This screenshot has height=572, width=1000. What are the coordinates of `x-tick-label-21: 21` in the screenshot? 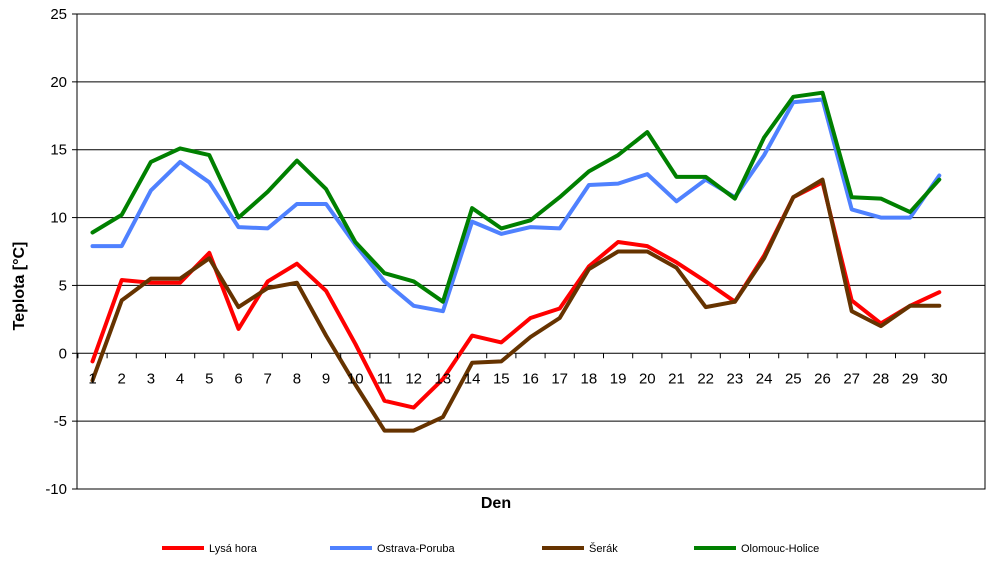 It's located at (676, 378).